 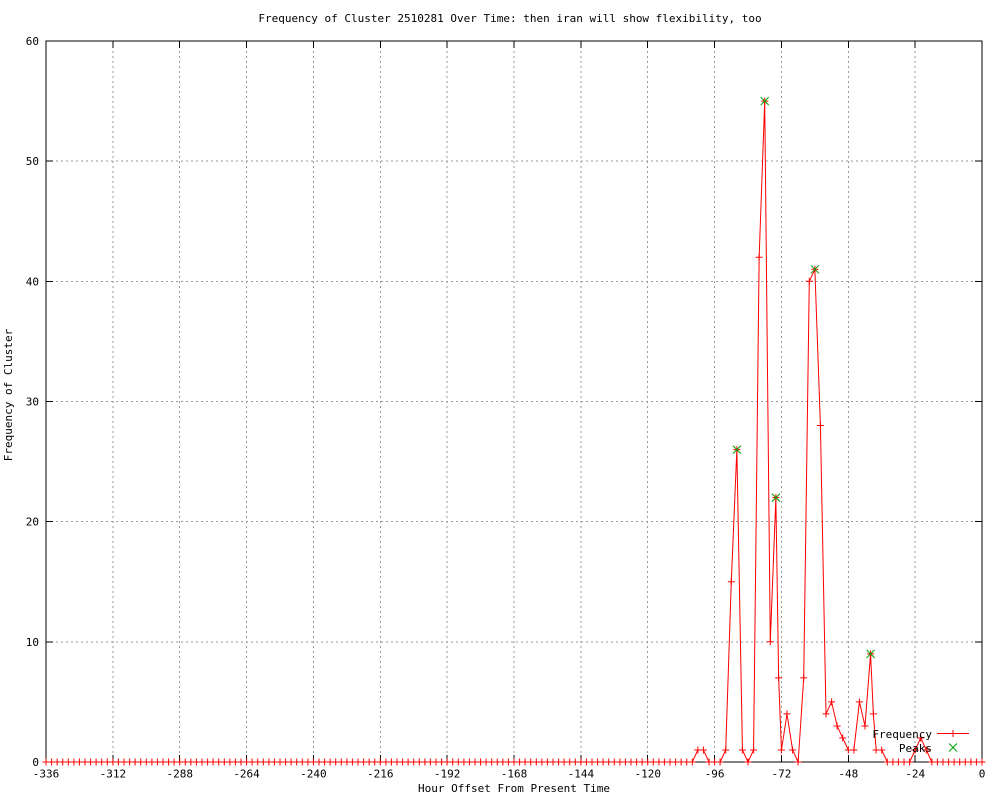 What do you see at coordinates (46, 774) in the screenshot?
I see `x-tick-label: -336` at bounding box center [46, 774].